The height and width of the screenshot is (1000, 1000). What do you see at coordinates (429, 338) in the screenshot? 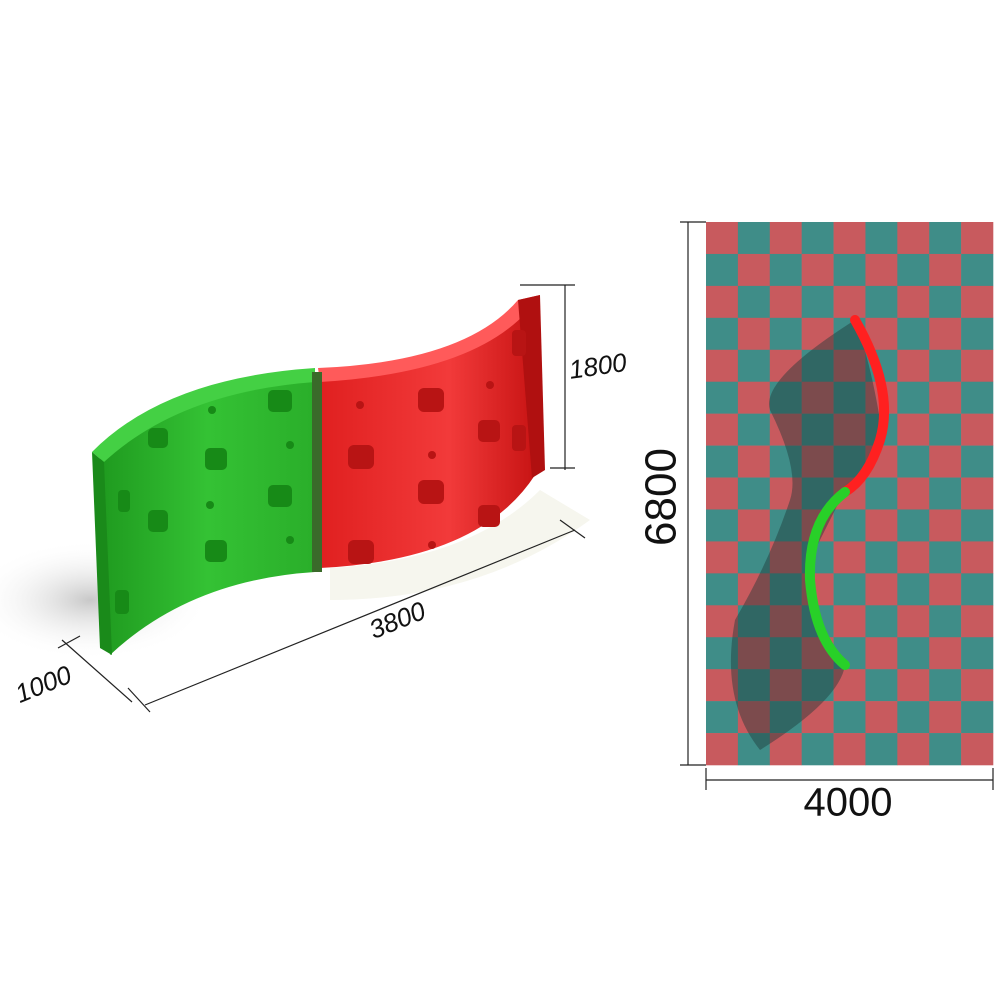
I see `red-rim` at bounding box center [429, 338].